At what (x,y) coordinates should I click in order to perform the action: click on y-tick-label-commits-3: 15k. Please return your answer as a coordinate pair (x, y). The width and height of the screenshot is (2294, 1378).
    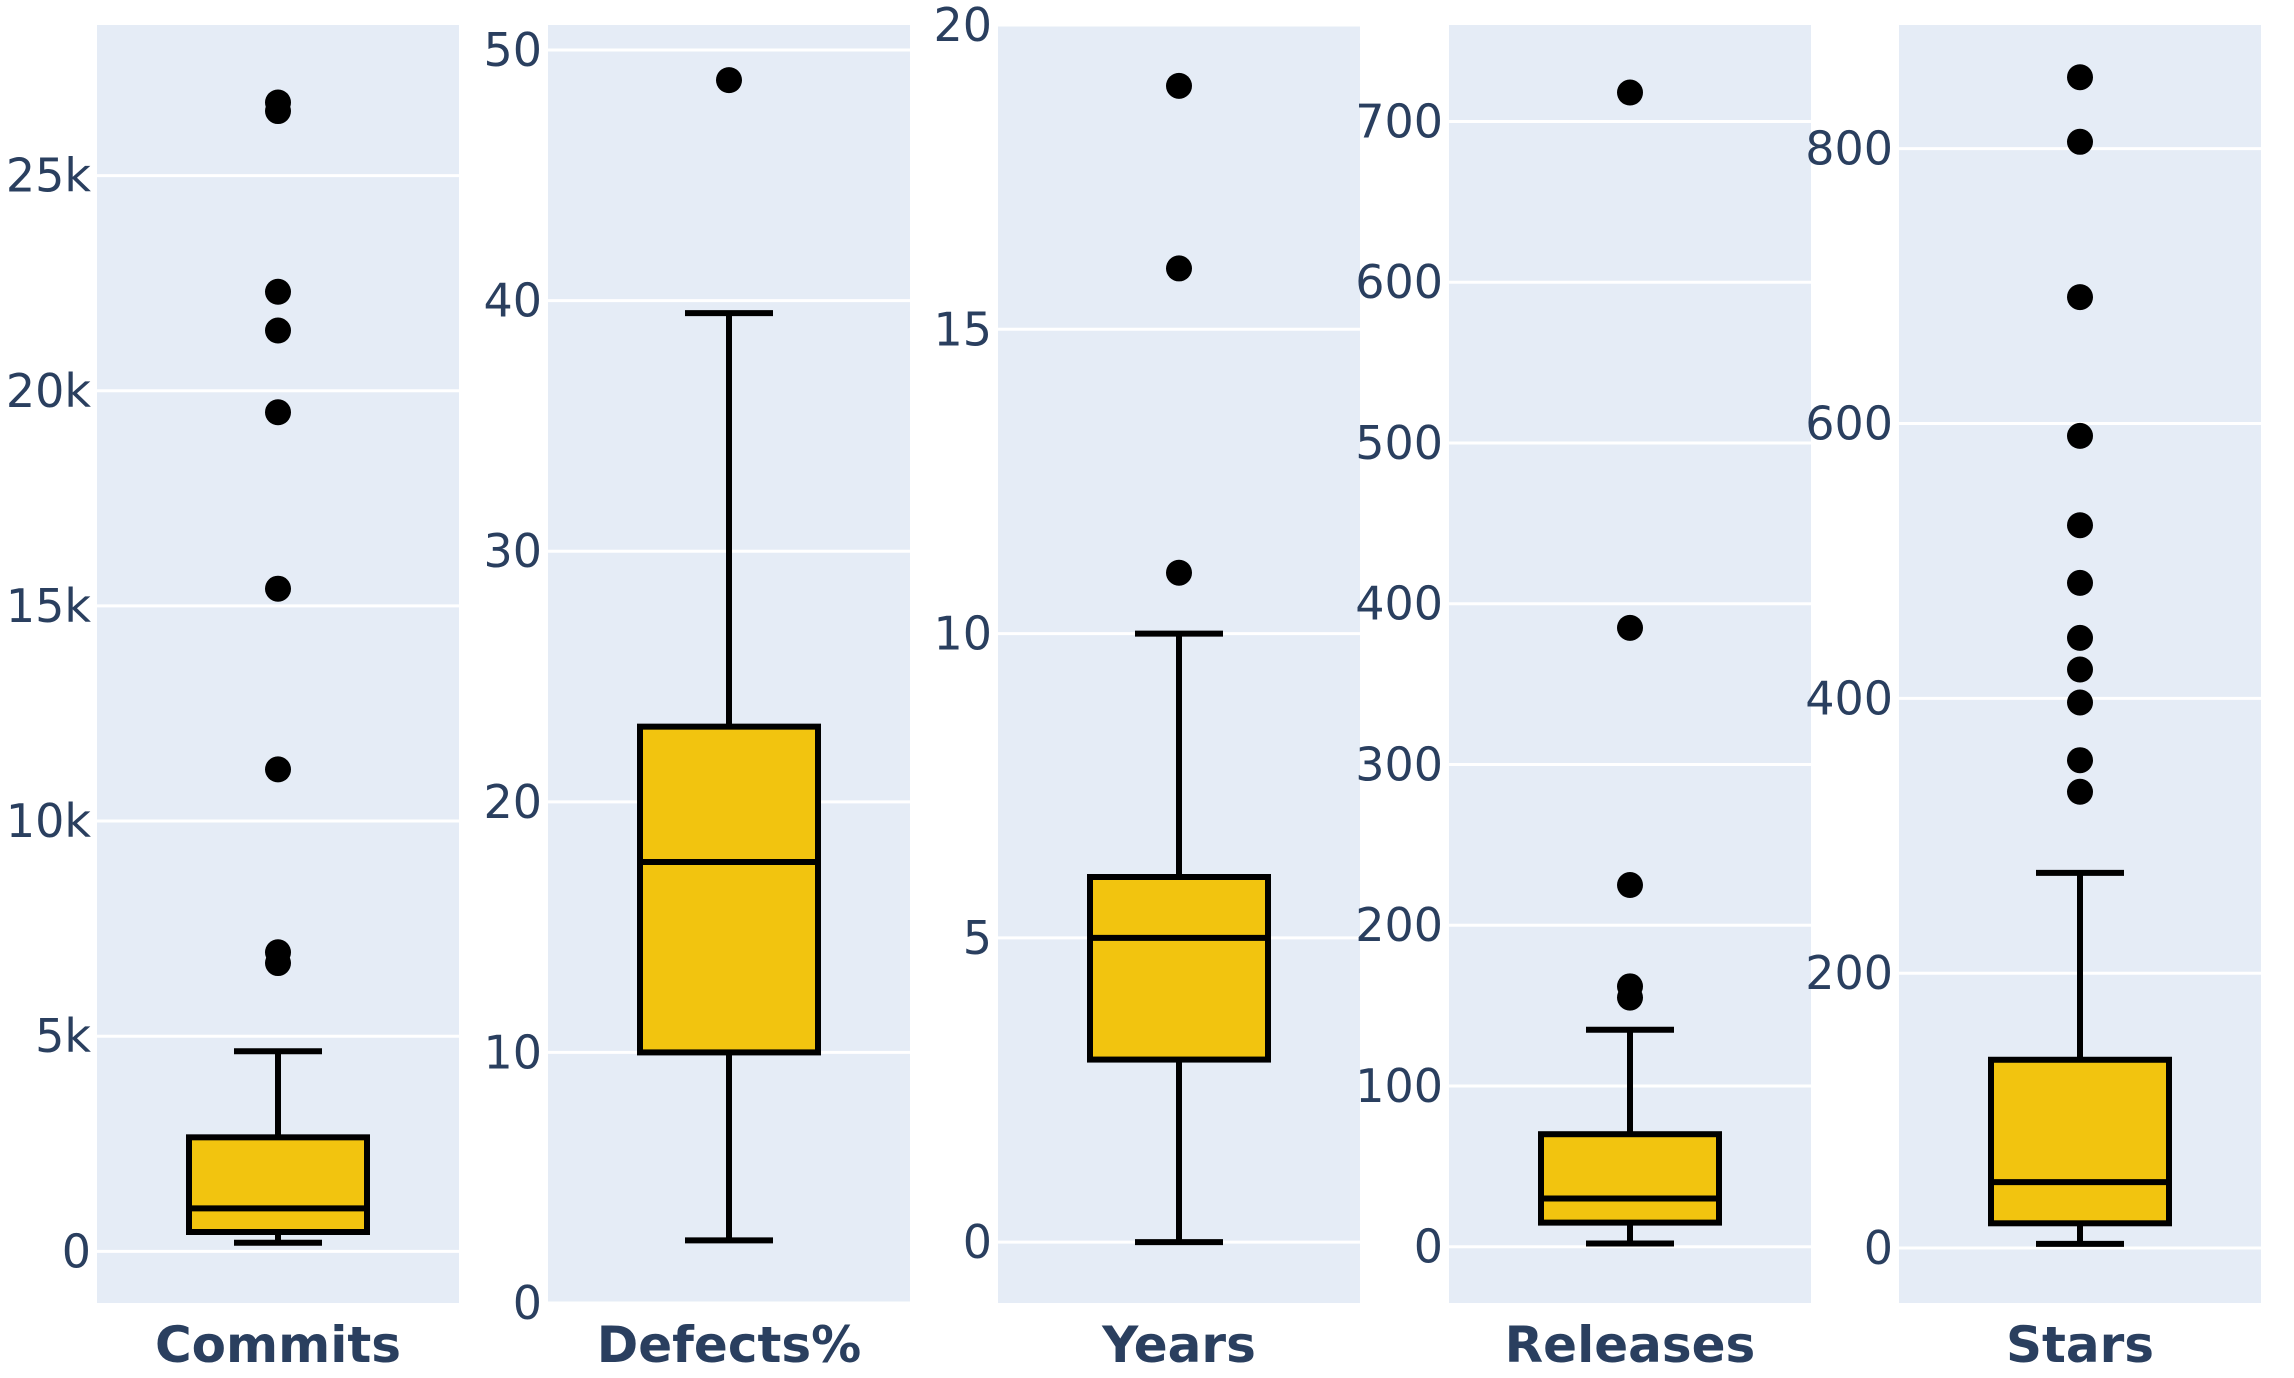
    Looking at the image, I should click on (49, 606).